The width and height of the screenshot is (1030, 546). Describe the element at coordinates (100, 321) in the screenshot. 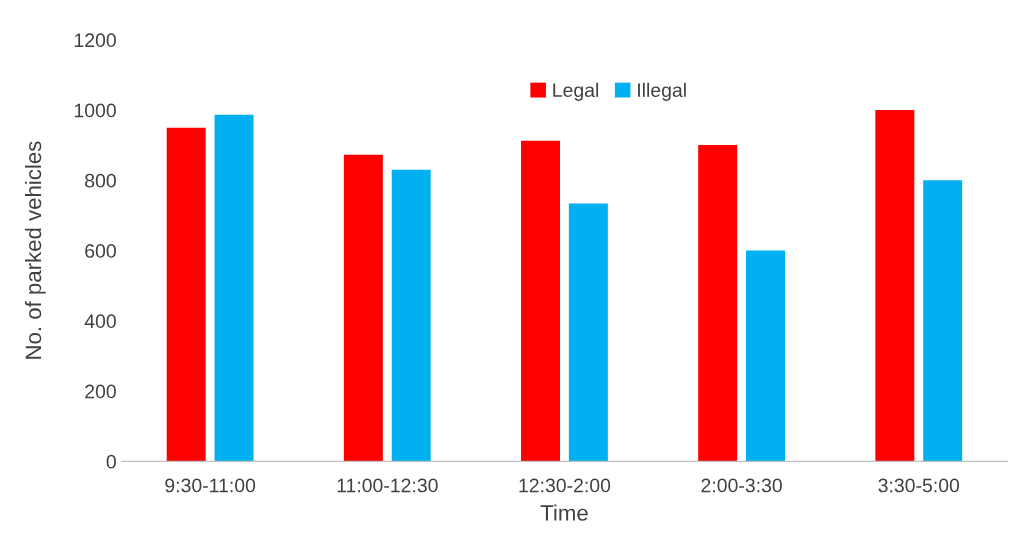

I see `y-tick-label: 400` at that location.